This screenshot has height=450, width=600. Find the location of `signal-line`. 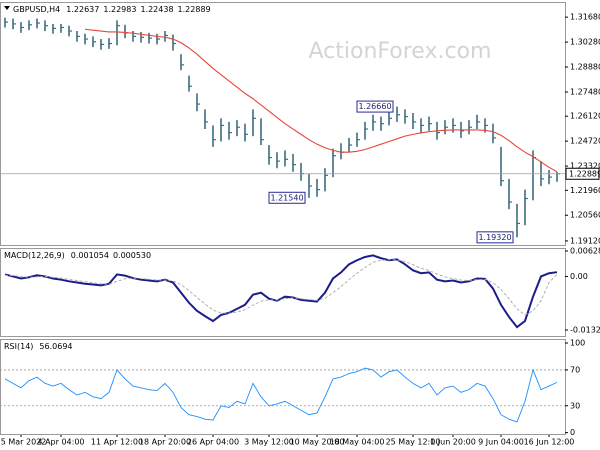

signal-line is located at coordinates (281, 287).